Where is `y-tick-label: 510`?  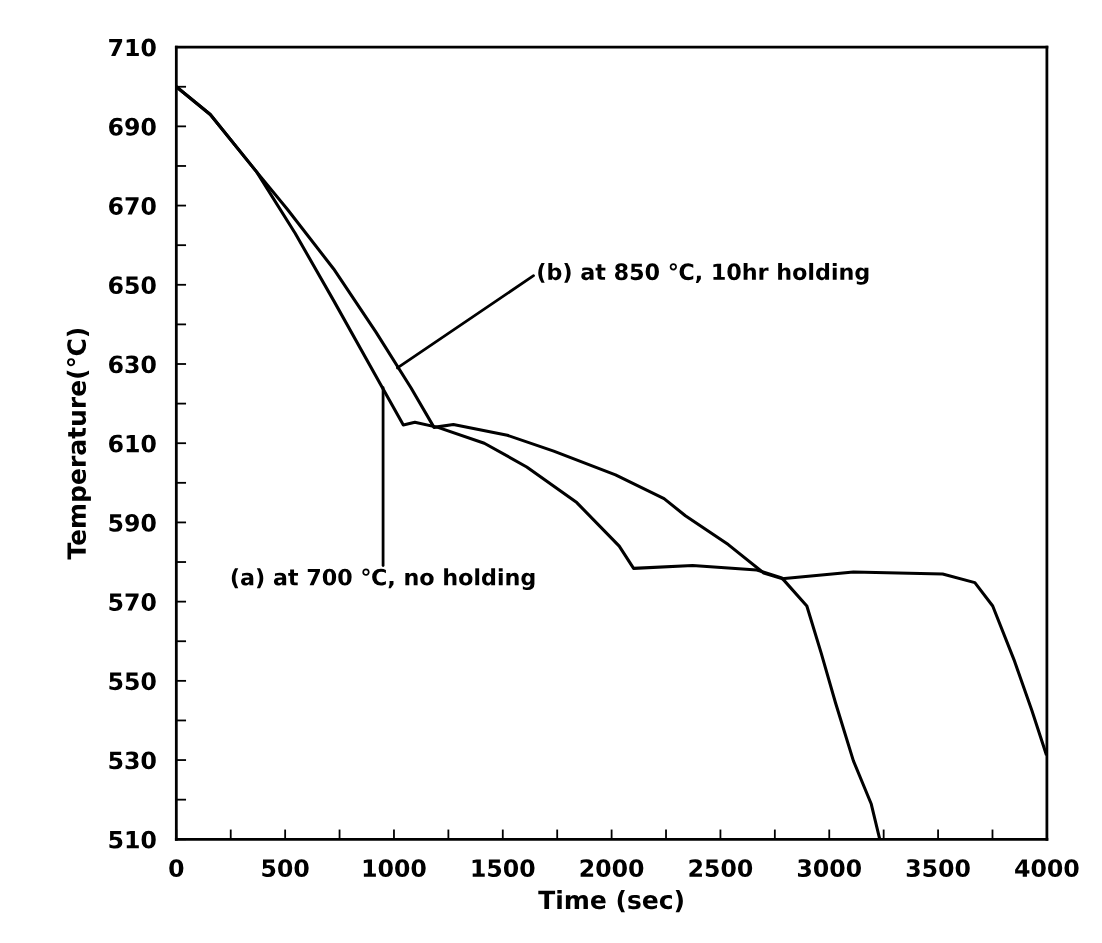 y-tick-label: 510 is located at coordinates (132, 839).